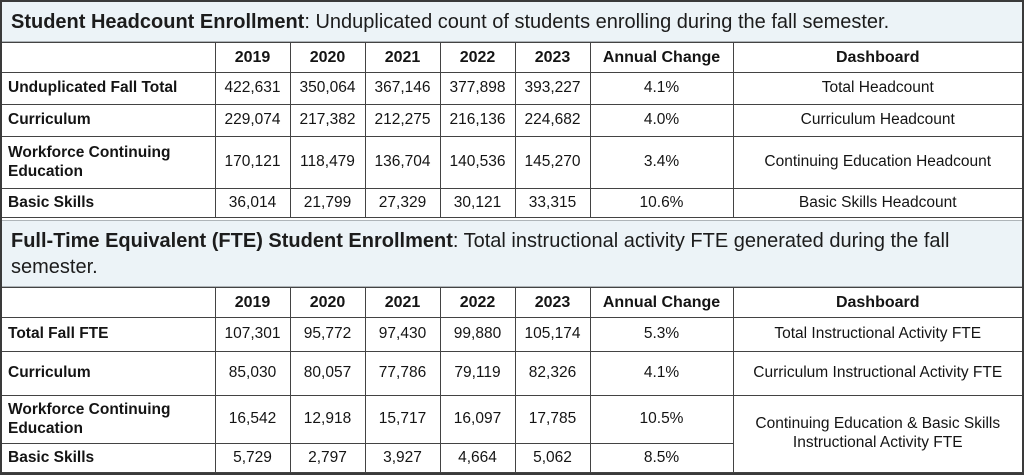  I want to click on value-cell: 212,275, so click(402, 120).